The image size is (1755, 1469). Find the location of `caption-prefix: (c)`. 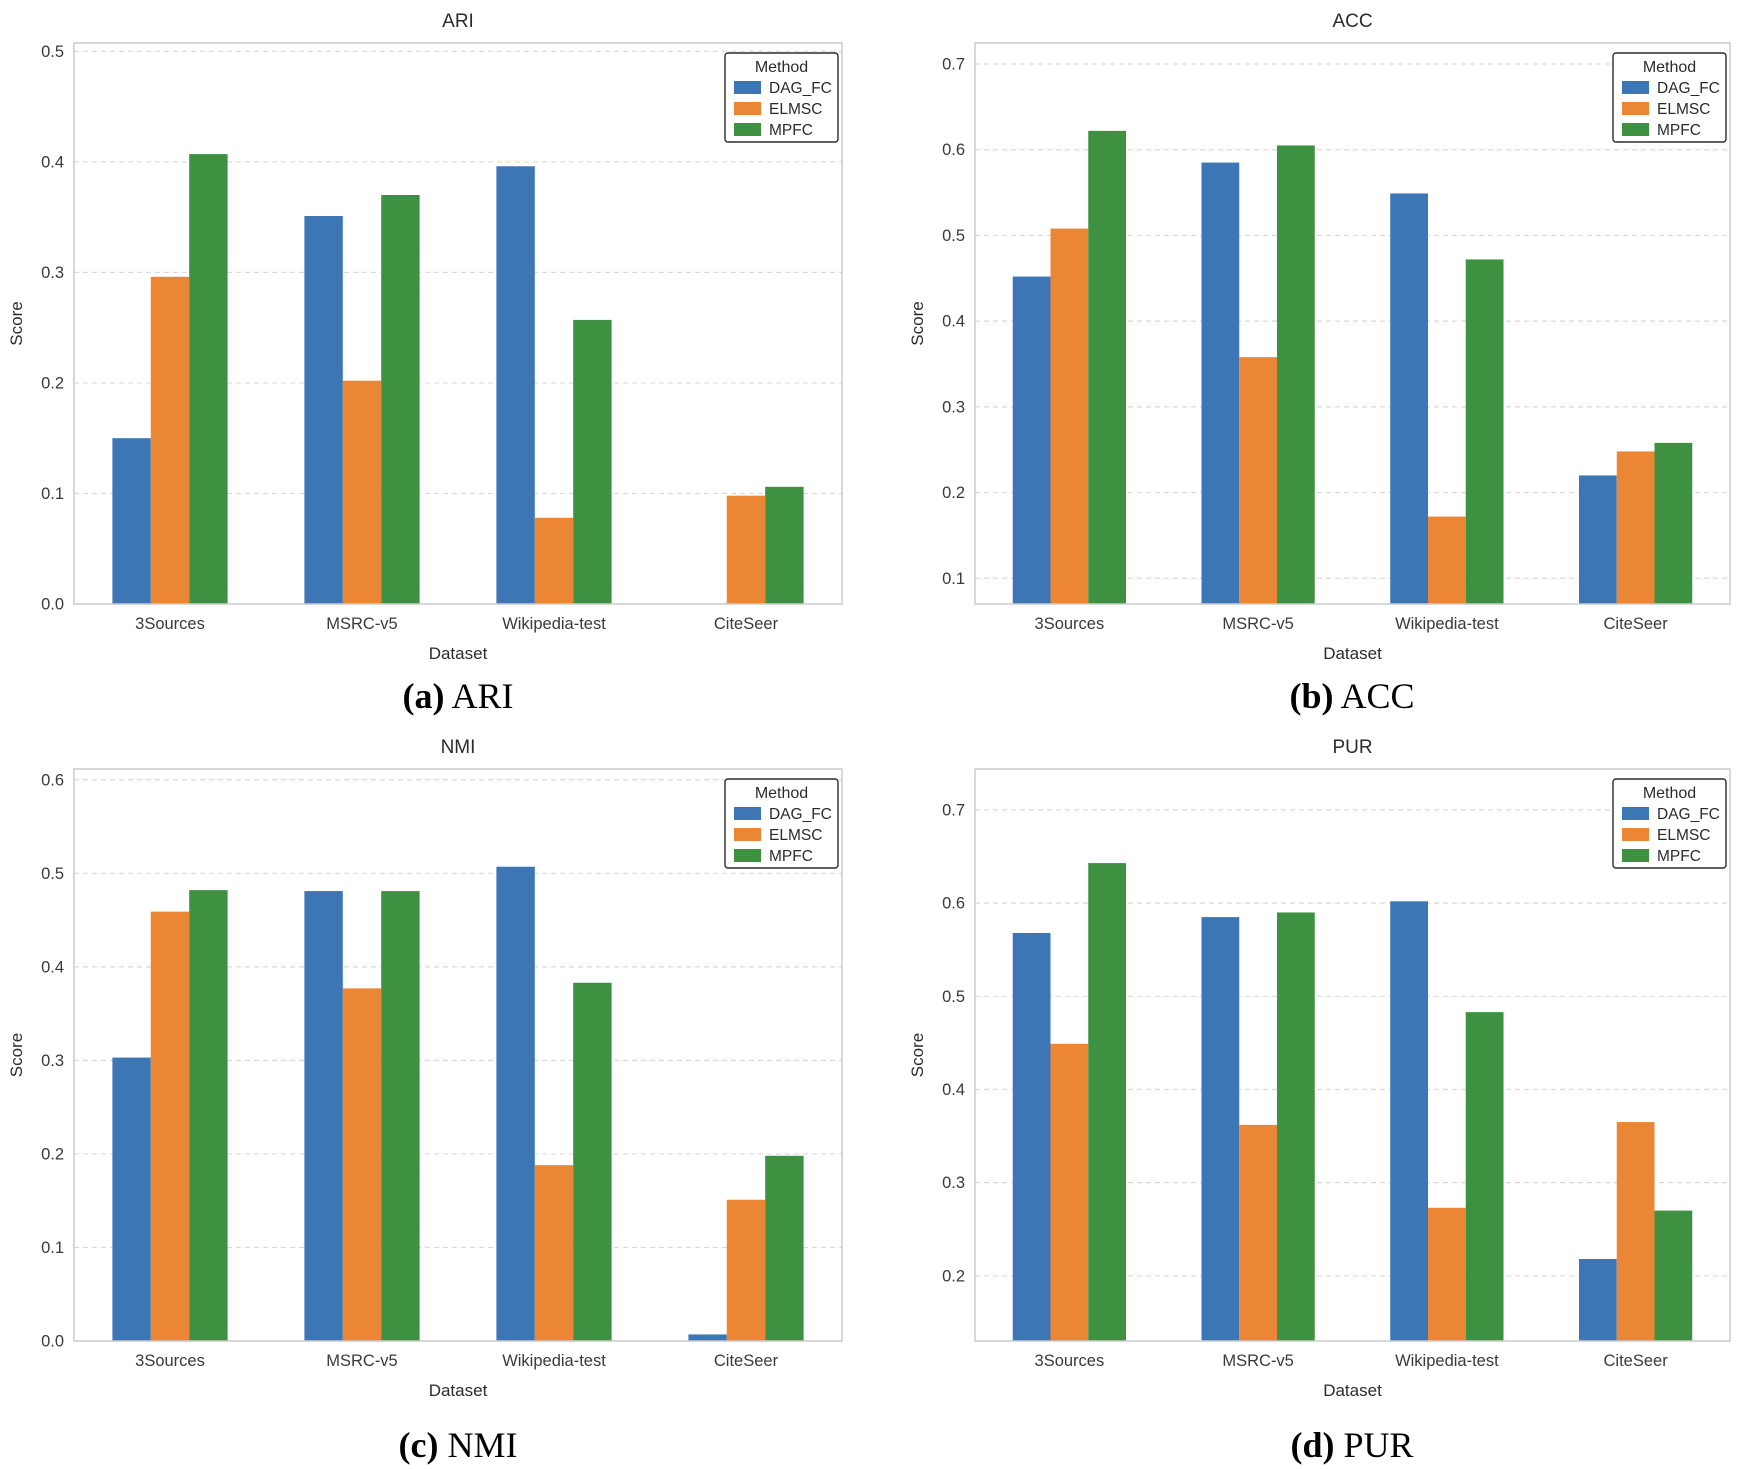

caption-prefix: (c) is located at coordinates (418, 1445).